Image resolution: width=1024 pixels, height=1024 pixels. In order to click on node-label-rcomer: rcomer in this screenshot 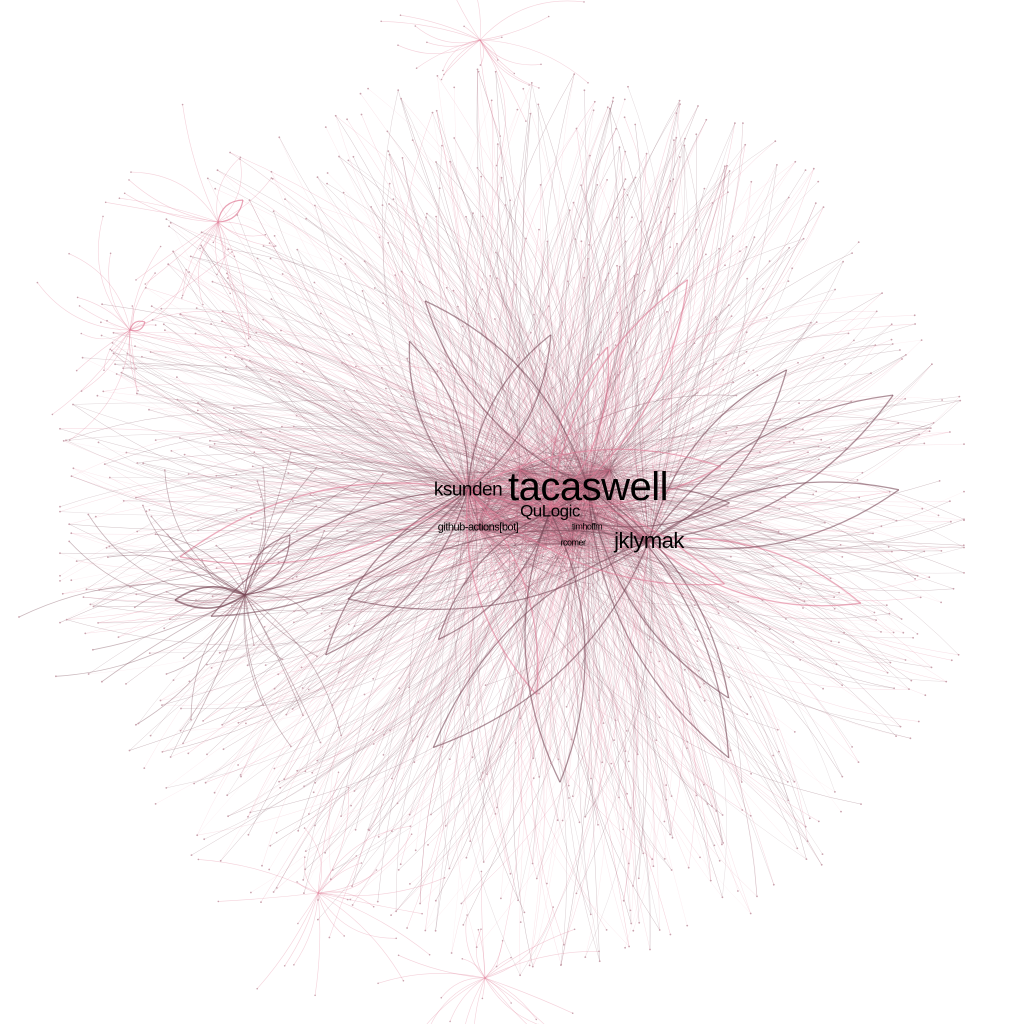, I will do `click(573, 542)`.